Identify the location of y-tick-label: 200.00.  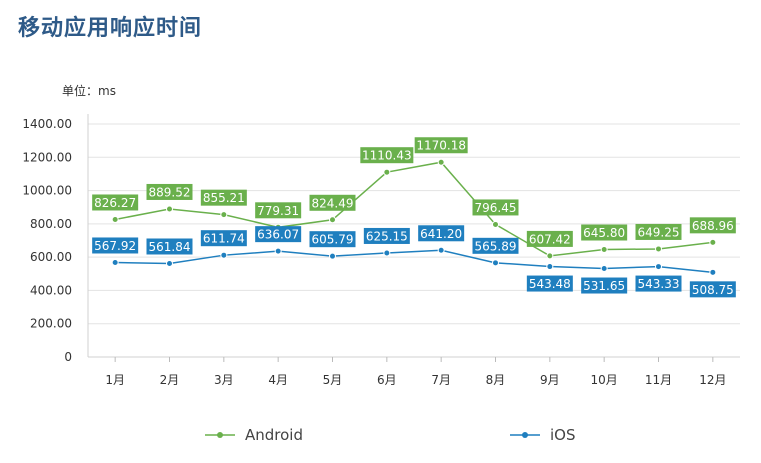
(51, 324).